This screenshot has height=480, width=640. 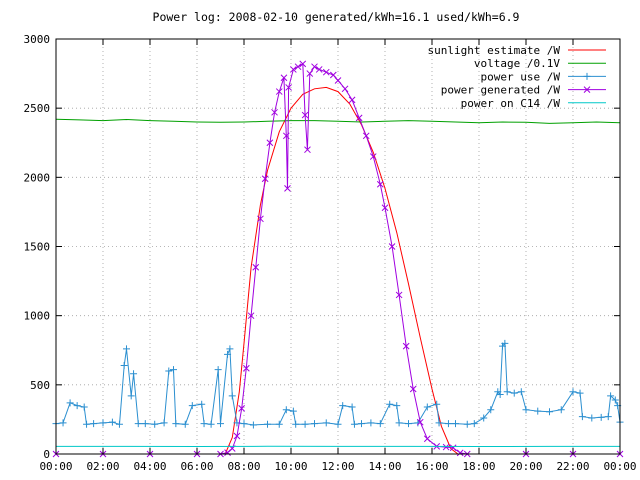 I want to click on x-tick-label: 08:00, so click(x=243, y=466).